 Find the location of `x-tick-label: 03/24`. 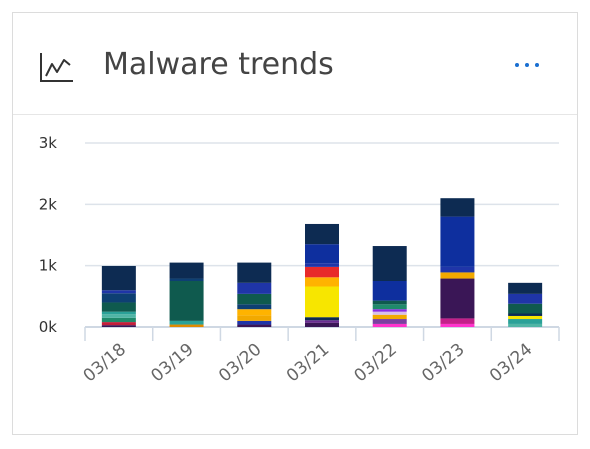

x-tick-label: 03/24 is located at coordinates (511, 363).